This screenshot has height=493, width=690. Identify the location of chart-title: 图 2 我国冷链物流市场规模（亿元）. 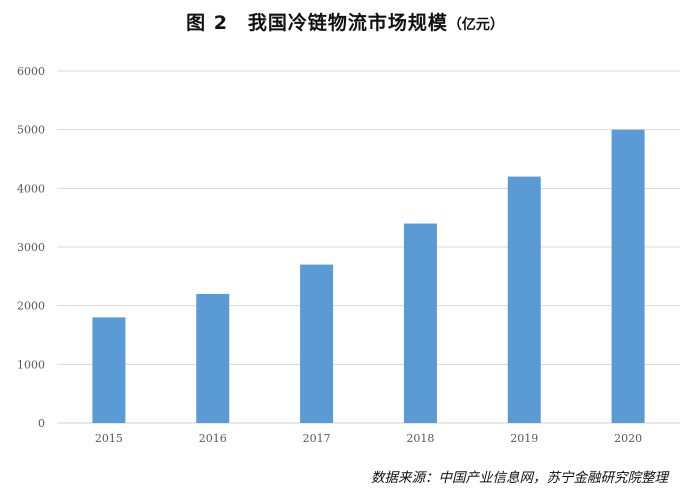
(345, 21).